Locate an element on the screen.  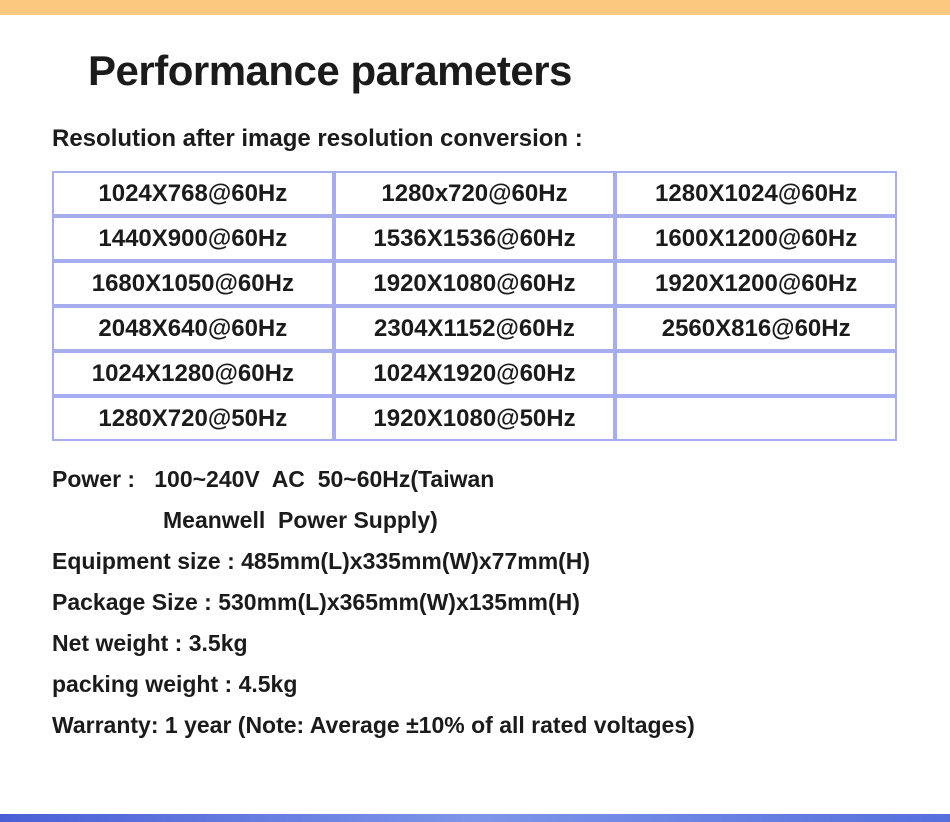
resolution-cell: 1440X900@60Hz is located at coordinates (193, 239).